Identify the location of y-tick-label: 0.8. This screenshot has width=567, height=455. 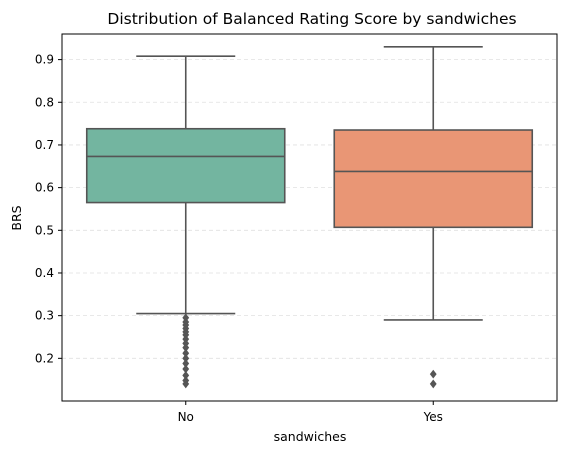
(44, 102).